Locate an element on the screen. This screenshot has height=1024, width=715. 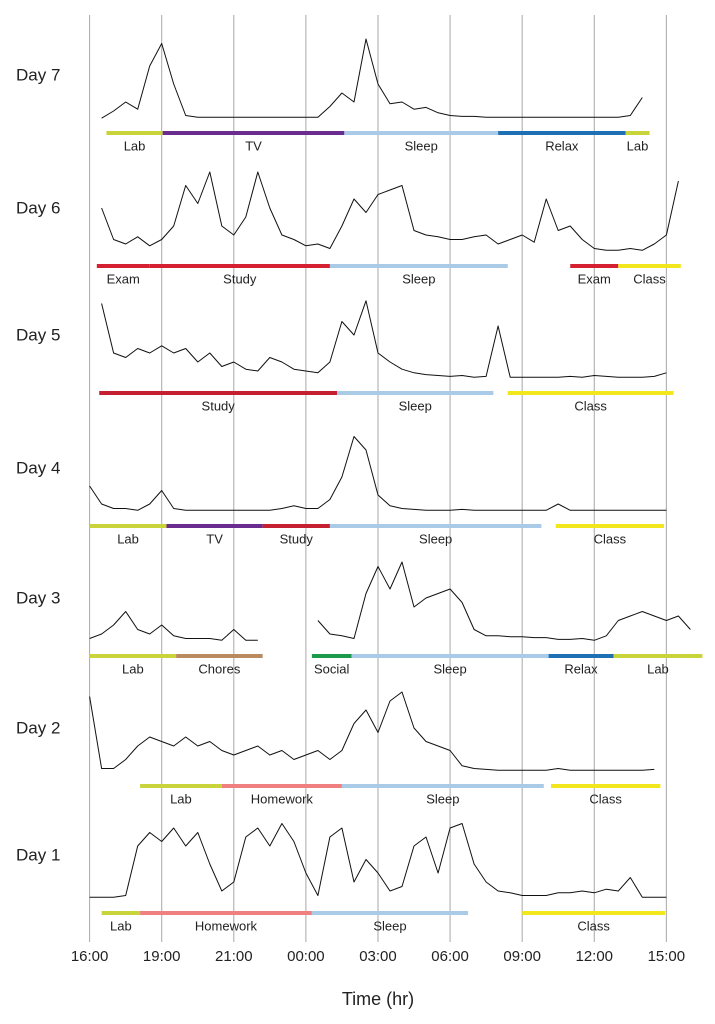
day-label: Day 4 is located at coordinates (38, 467).